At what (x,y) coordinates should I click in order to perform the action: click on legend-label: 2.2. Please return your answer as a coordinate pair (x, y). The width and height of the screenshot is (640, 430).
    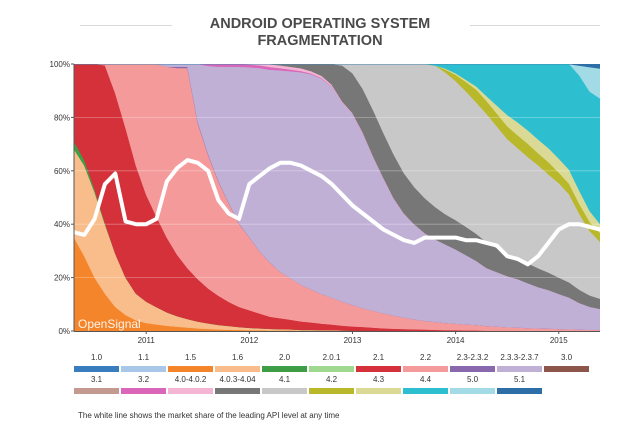
    Looking at the image, I should click on (425, 357).